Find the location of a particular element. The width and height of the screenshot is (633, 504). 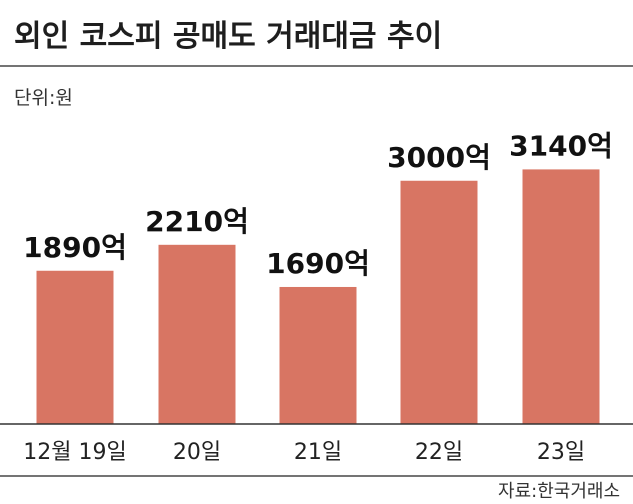

source-note: 자료:한국거래소 is located at coordinates (559, 491).